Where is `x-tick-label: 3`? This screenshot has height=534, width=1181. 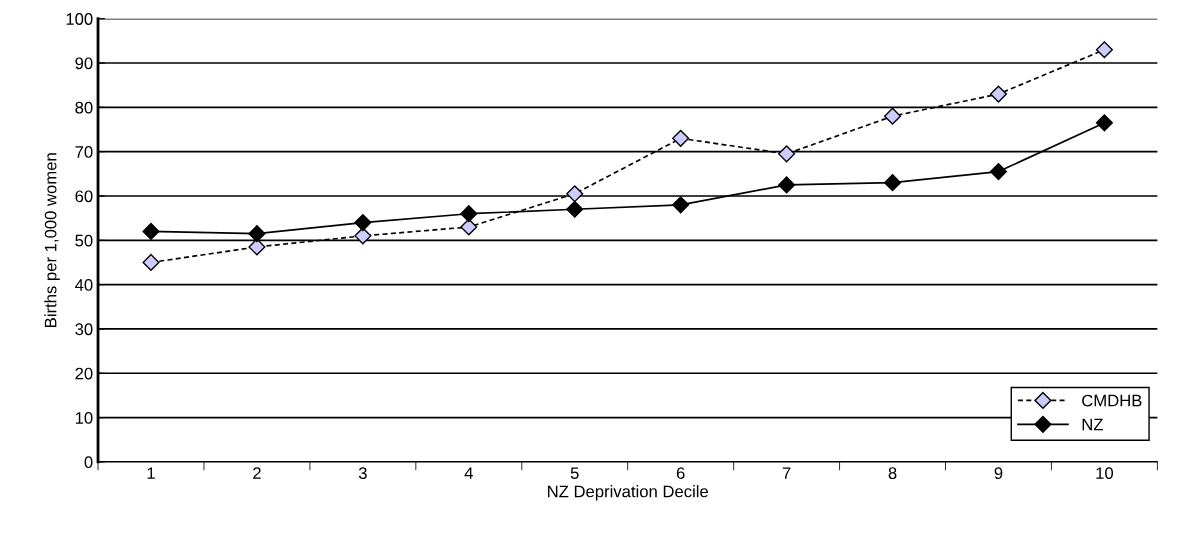 x-tick-label: 3 is located at coordinates (362, 473).